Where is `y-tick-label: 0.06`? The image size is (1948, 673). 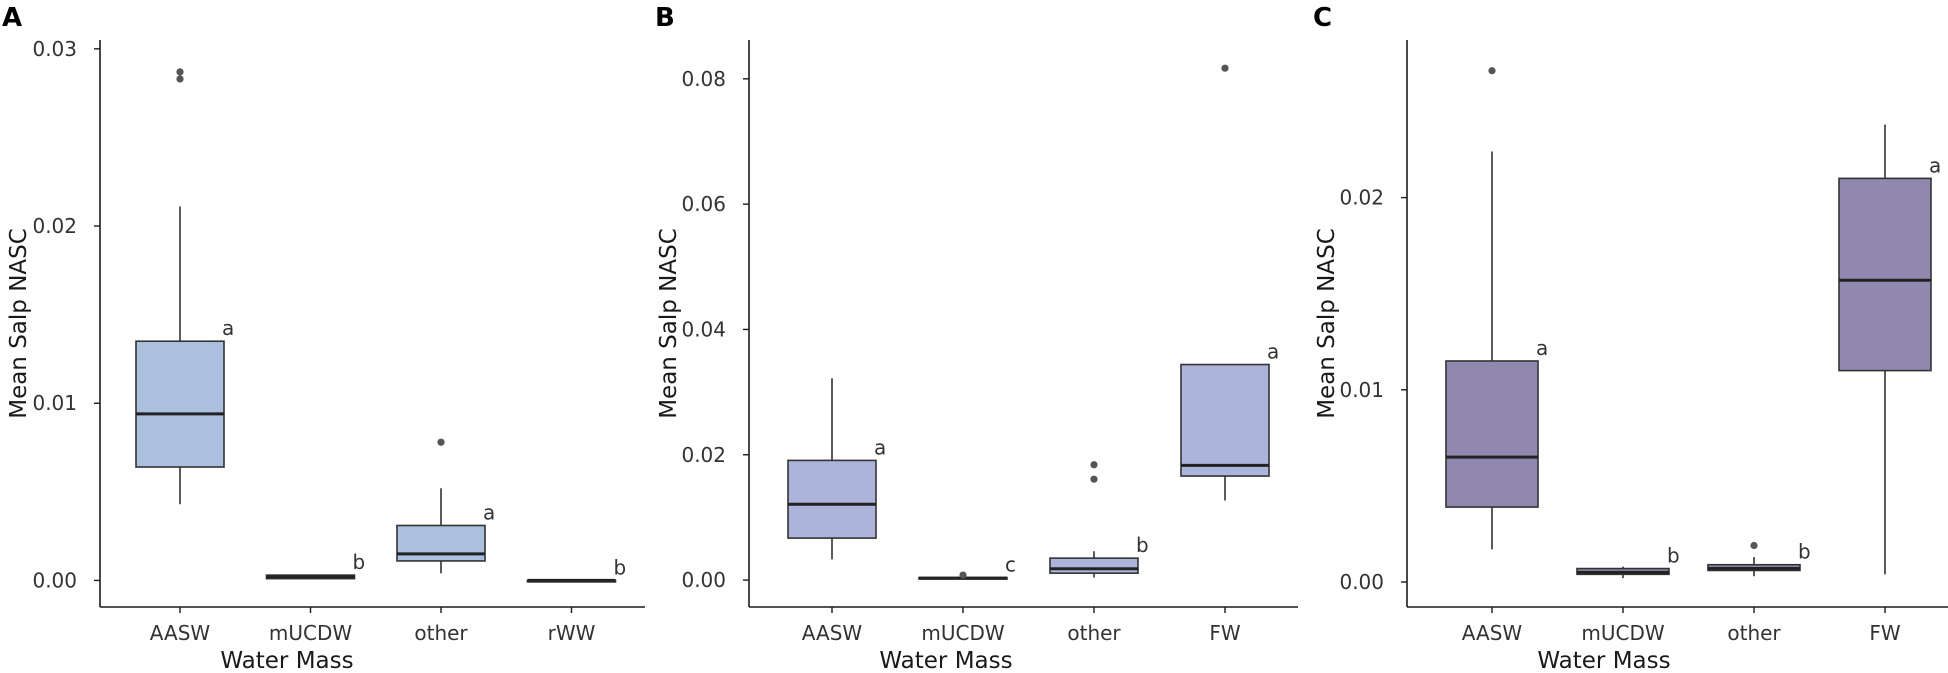
y-tick-label: 0.06 is located at coordinates (703, 204).